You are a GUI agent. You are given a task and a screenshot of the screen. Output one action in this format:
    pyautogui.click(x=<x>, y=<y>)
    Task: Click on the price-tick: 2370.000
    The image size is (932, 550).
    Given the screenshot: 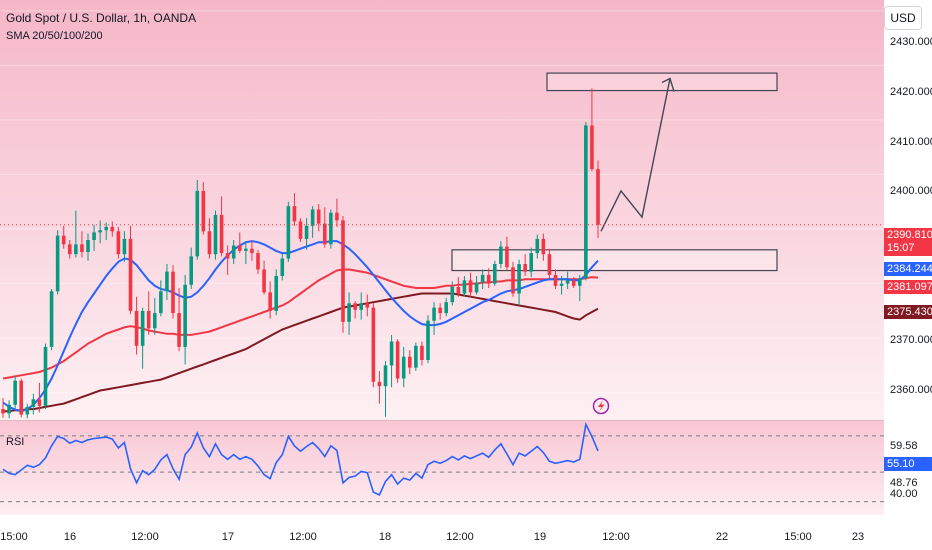 What is the action you would take?
    pyautogui.click(x=911, y=340)
    